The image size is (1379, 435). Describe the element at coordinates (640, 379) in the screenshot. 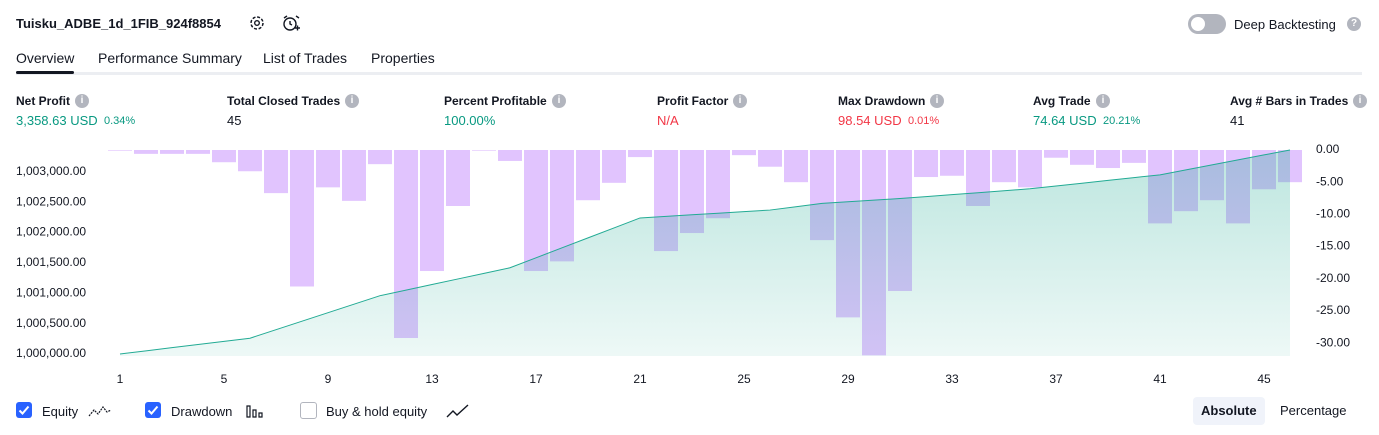

I see `x-tick-label: 21` at that location.